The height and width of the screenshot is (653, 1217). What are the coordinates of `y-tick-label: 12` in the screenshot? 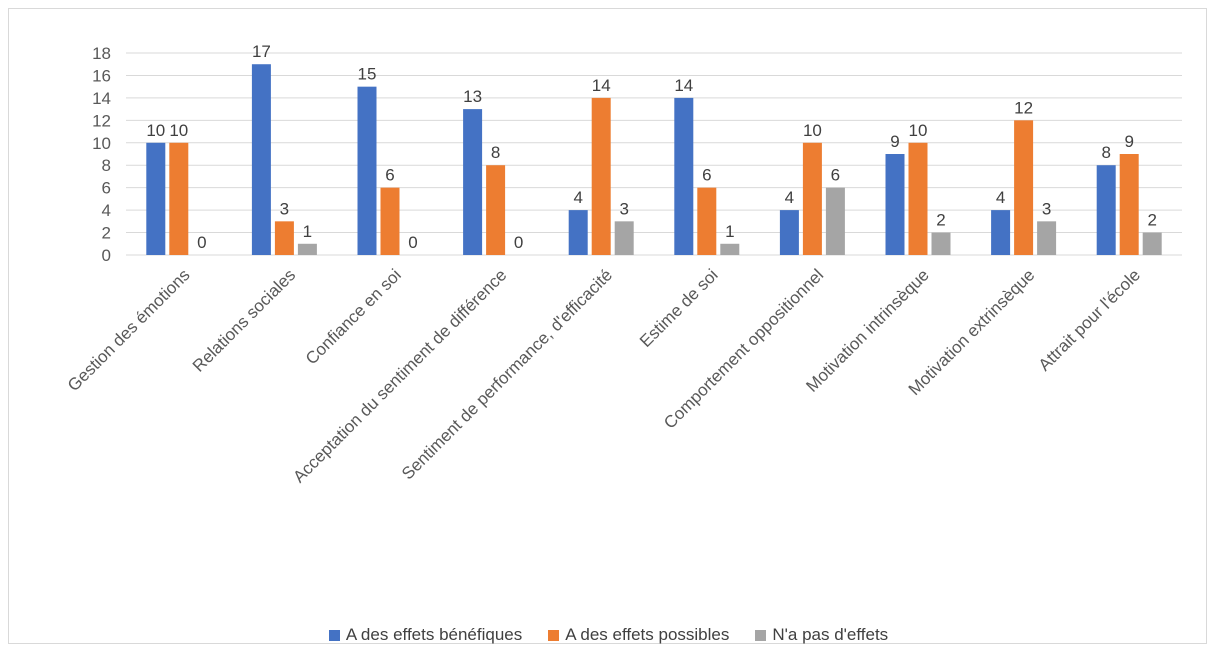 It's located at (101, 120).